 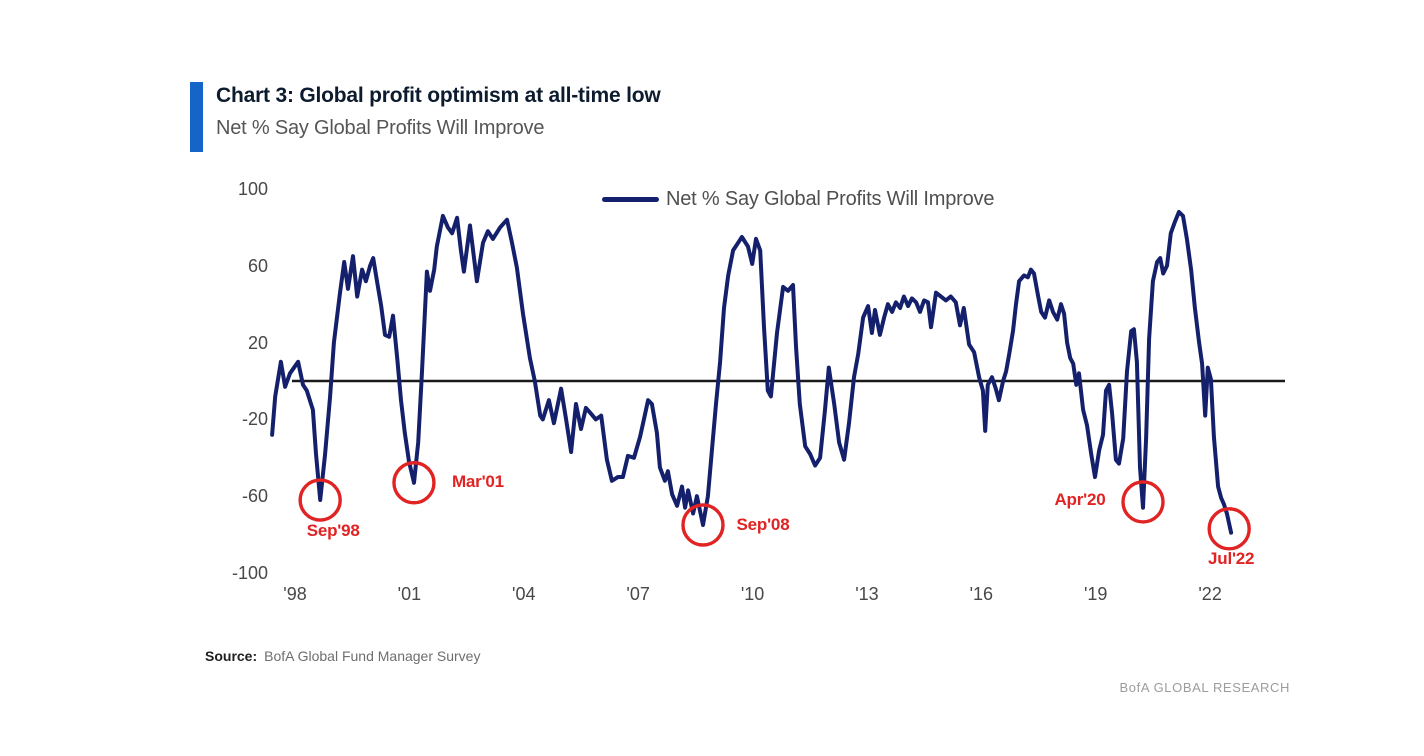 I want to click on y-tick-label-20: 20, so click(x=257, y=342).